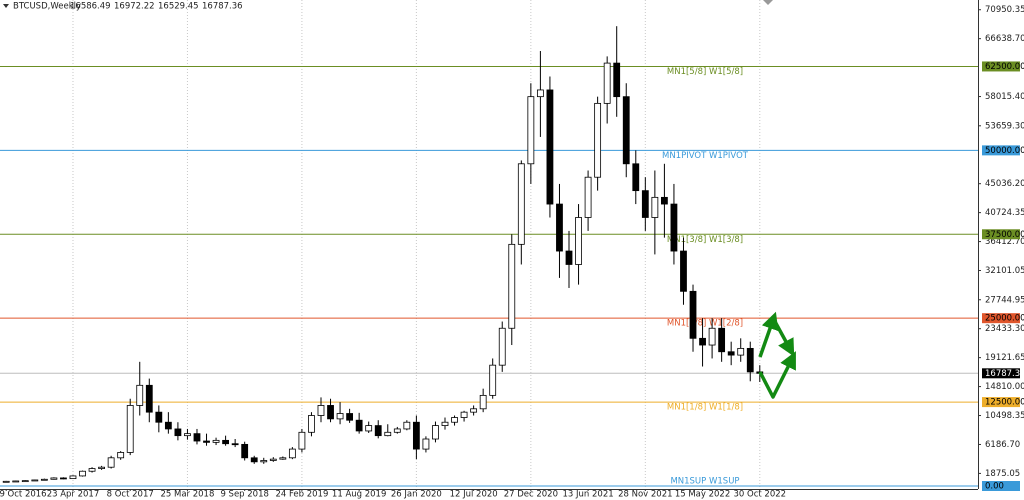  Describe the element at coordinates (531, 495) in the screenshot. I see `x-tick-label: 27 Dec 2020` at that location.